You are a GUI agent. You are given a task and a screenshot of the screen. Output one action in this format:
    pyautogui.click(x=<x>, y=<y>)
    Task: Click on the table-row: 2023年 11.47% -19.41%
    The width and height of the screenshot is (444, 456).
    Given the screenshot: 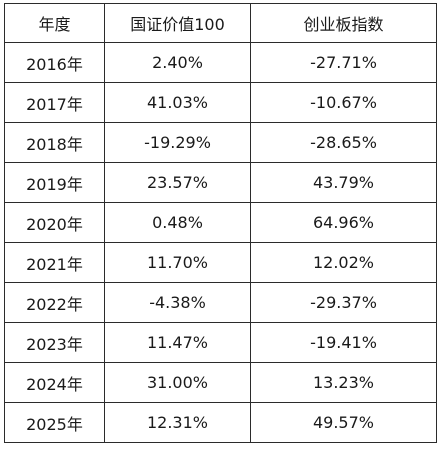 What is the action you would take?
    pyautogui.click(x=220, y=342)
    